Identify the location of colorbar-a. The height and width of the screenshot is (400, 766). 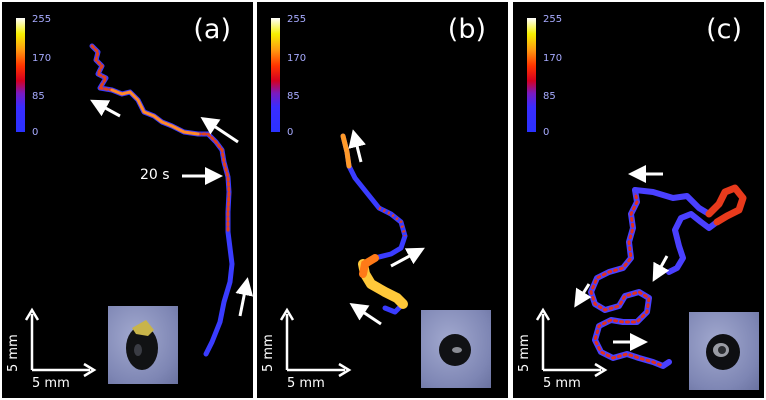
(20, 75).